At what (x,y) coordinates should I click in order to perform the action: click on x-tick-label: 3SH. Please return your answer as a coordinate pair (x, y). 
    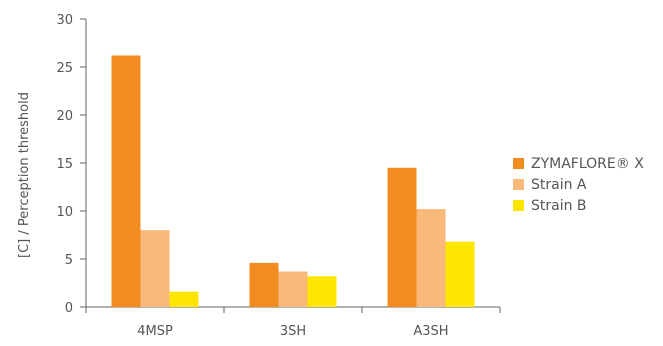
    Looking at the image, I should click on (293, 331).